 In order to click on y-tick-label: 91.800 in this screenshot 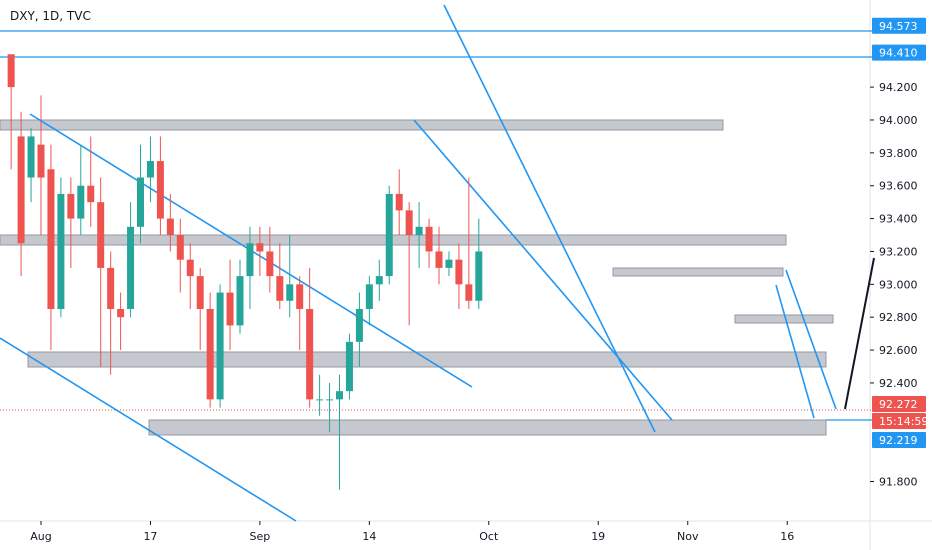, I will do `click(898, 482)`.